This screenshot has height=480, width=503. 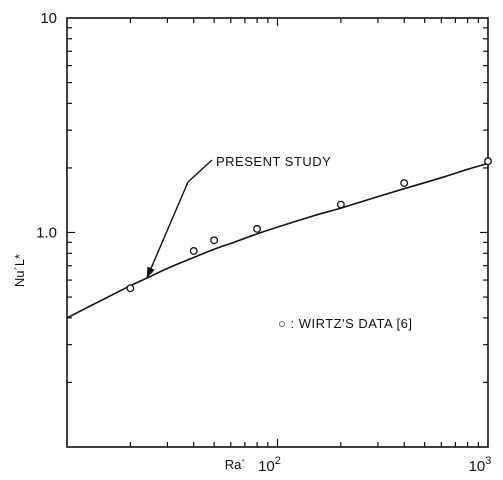 I want to click on wirtz-data-legend: ○ : WIRTZ'S DATA [6], so click(x=345, y=323).